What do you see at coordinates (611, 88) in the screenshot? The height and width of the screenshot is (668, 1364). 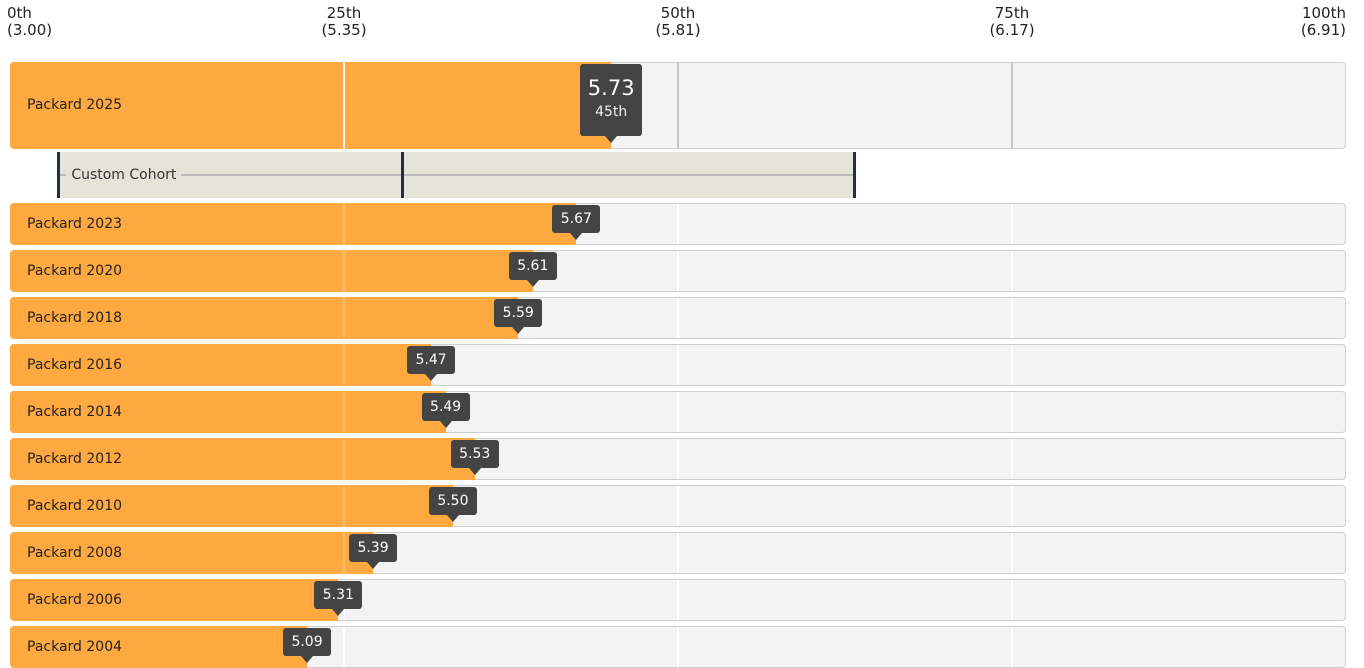 I see `tooltip-value: 5.73` at bounding box center [611, 88].